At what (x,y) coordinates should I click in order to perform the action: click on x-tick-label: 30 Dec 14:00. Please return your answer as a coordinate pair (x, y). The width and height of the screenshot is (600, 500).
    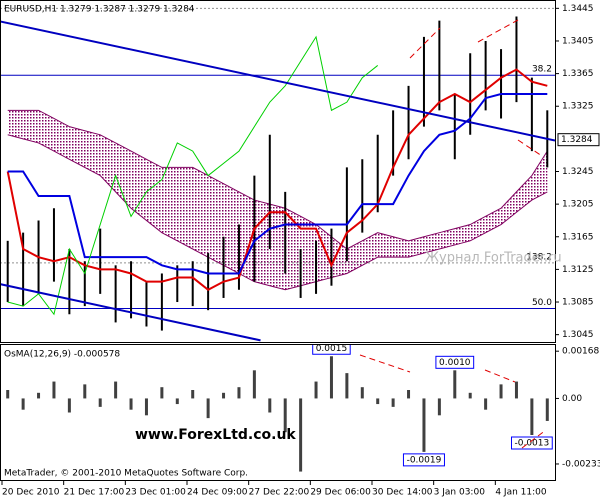
    Looking at the image, I should click on (402, 493).